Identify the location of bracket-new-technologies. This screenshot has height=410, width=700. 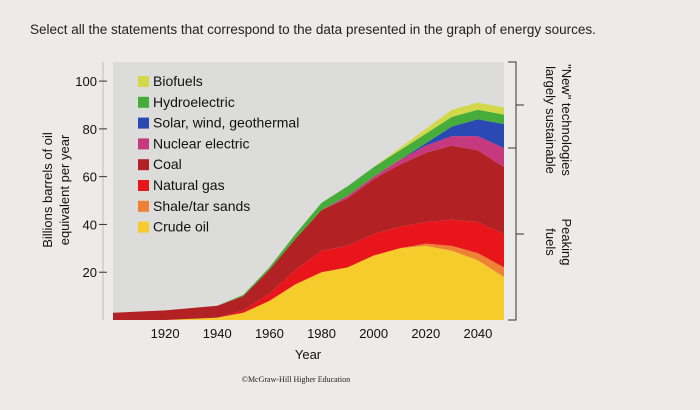
(516, 105).